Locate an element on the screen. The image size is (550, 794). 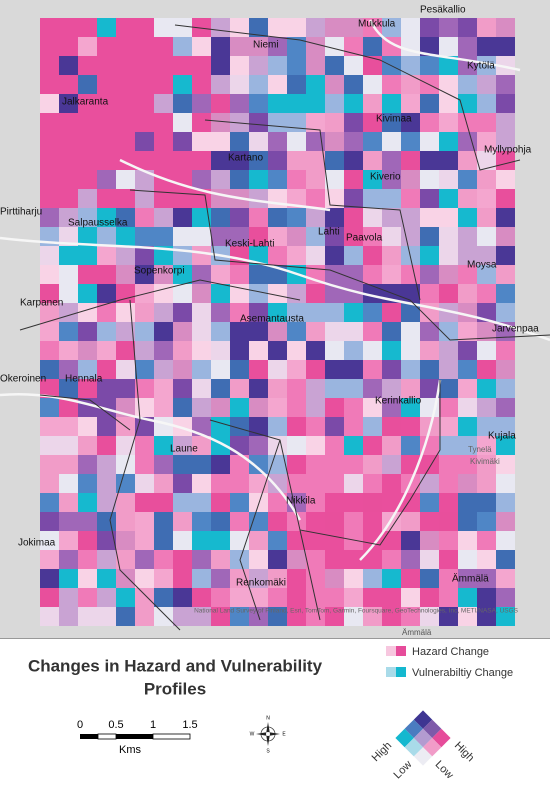
bivariate-cell is located at coordinates (423, 738).